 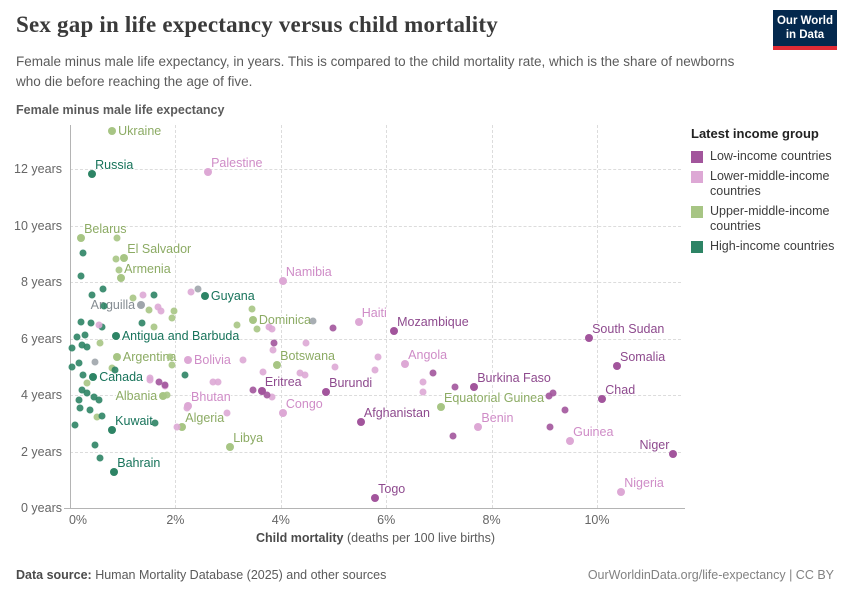 I want to click on country-label-palestine: Palestine, so click(x=237, y=163).